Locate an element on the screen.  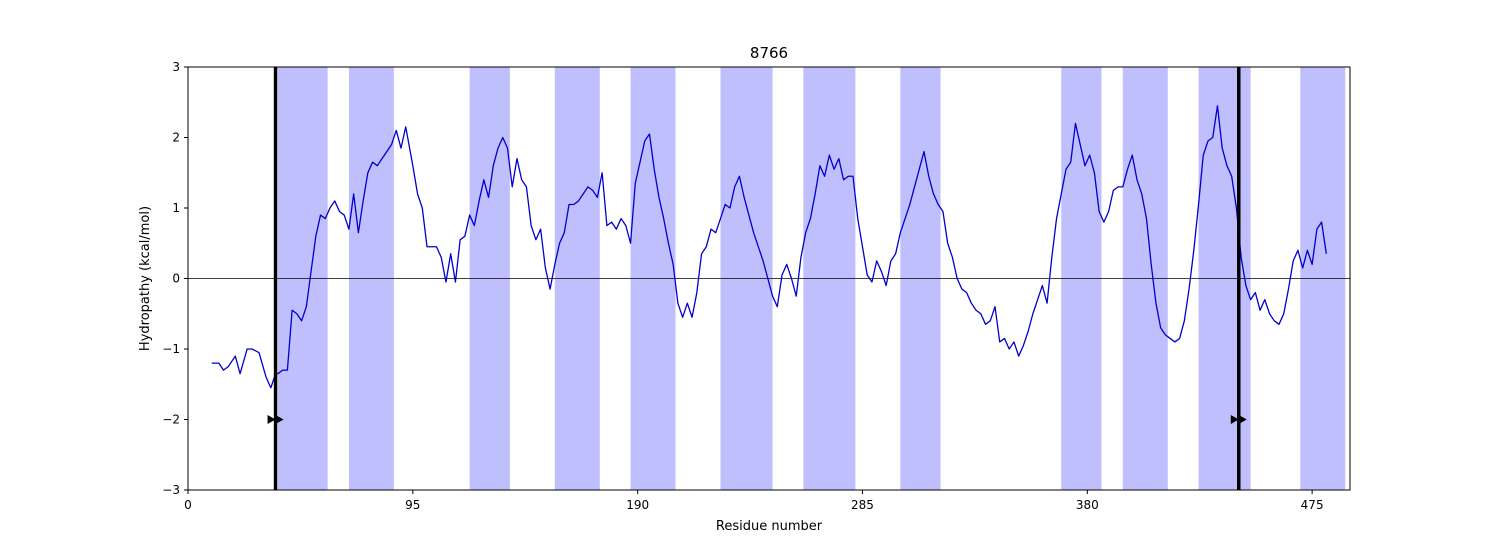
x-tick-label: 475 is located at coordinates (1312, 505).